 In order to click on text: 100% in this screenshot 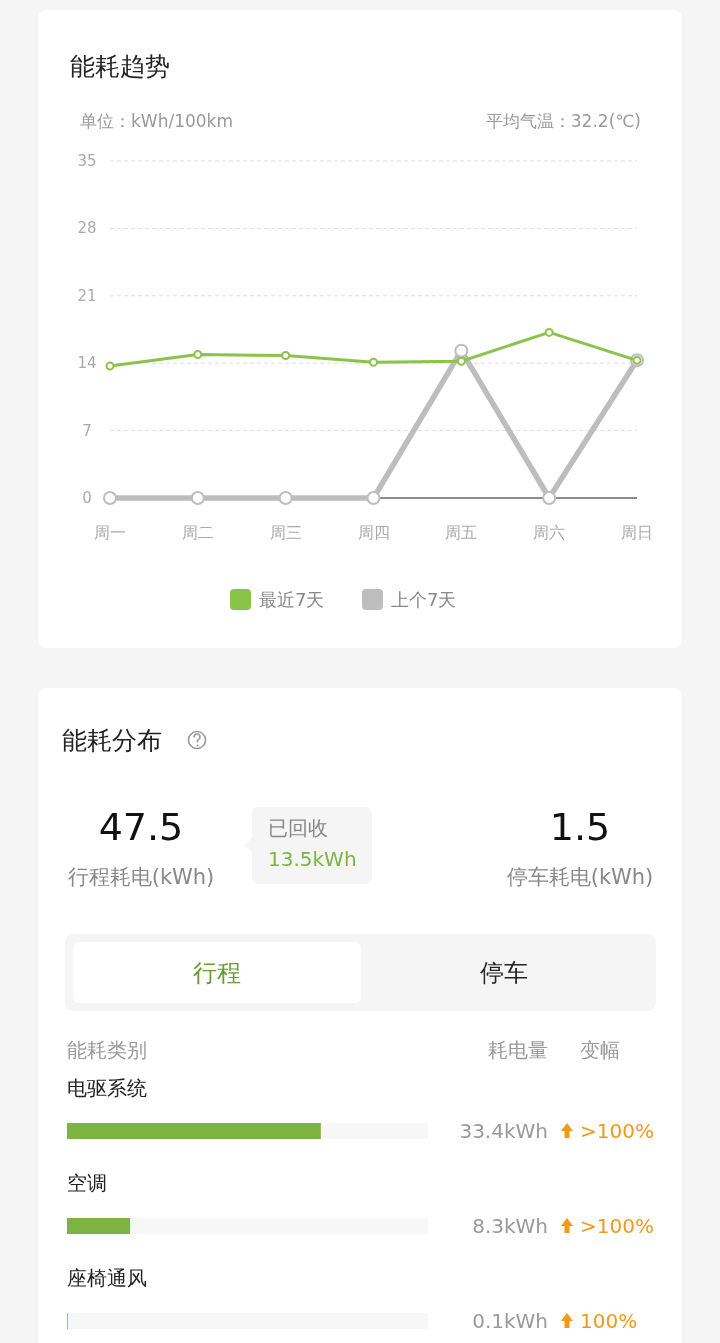, I will do `click(609, 1321)`.